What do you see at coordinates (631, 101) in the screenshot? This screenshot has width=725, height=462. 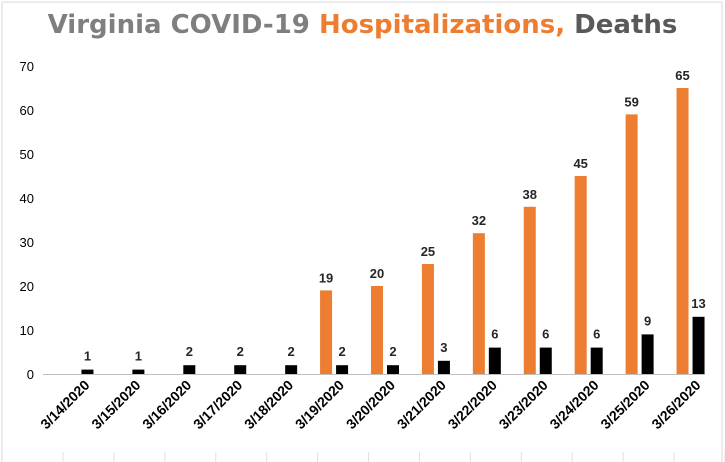 I see `hospitalizations-data-label: 59` at bounding box center [631, 101].